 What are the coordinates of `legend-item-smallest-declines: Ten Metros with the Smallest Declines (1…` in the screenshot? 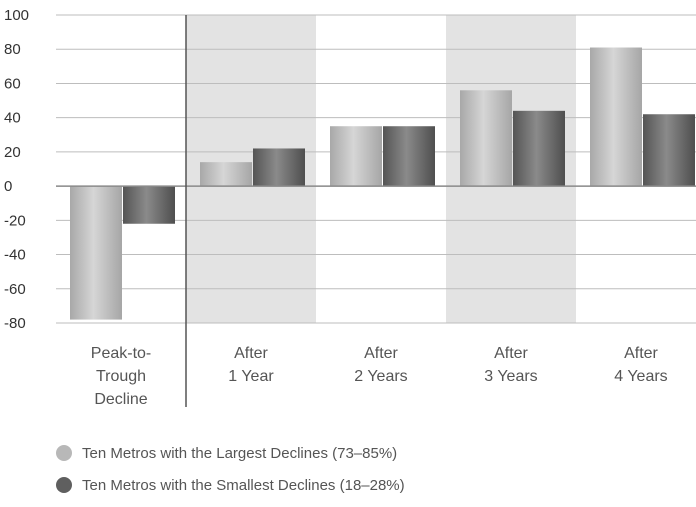 It's located at (230, 485).